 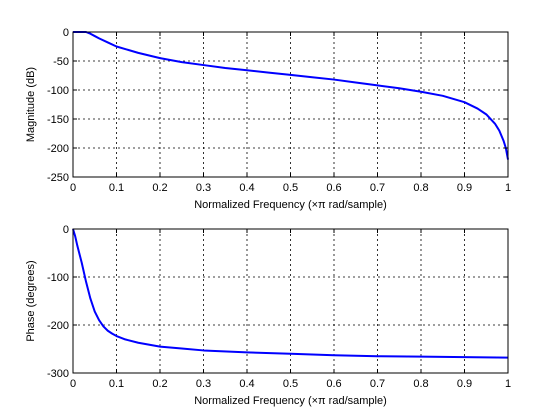 I want to click on y-tick-label: -300, so click(x=58, y=374).